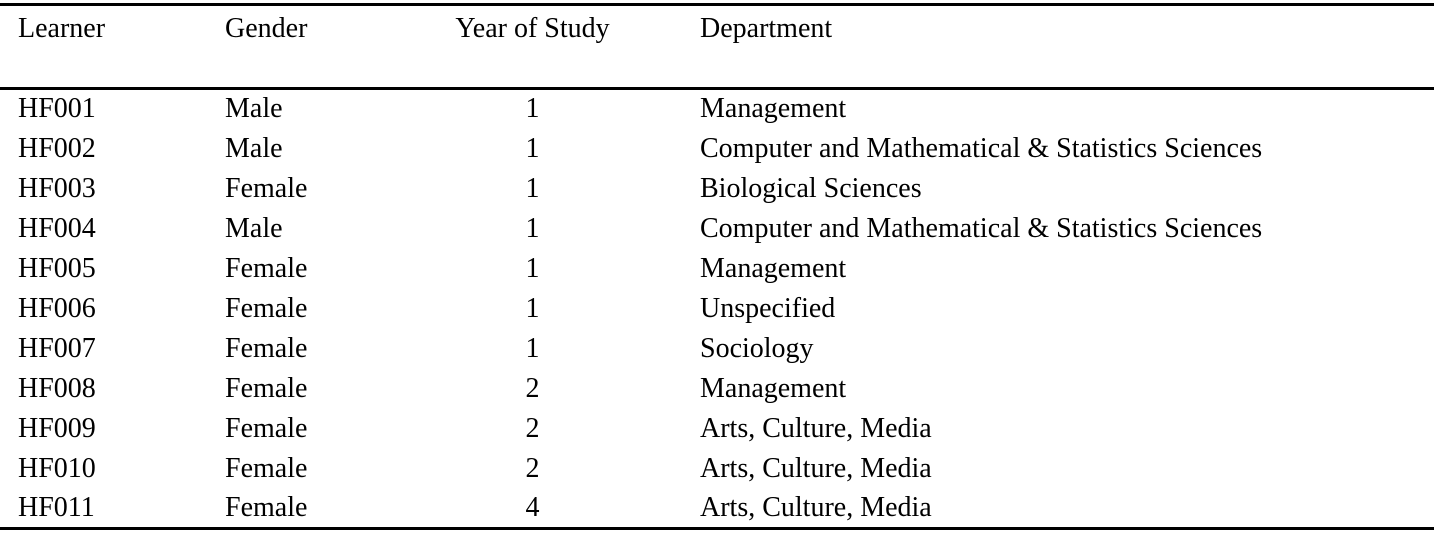 Image resolution: width=1434 pixels, height=551 pixels. What do you see at coordinates (811, 188) in the screenshot?
I see `cell-department: Biological Sciences` at bounding box center [811, 188].